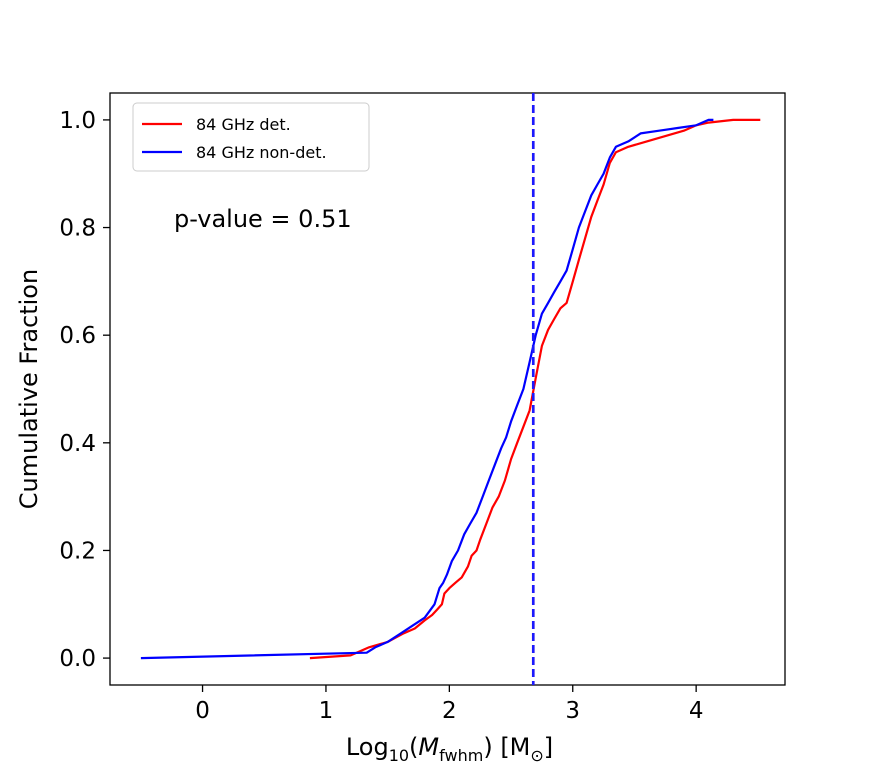 This screenshot has width=872, height=770. I want to click on legend-box, so click(251, 137).